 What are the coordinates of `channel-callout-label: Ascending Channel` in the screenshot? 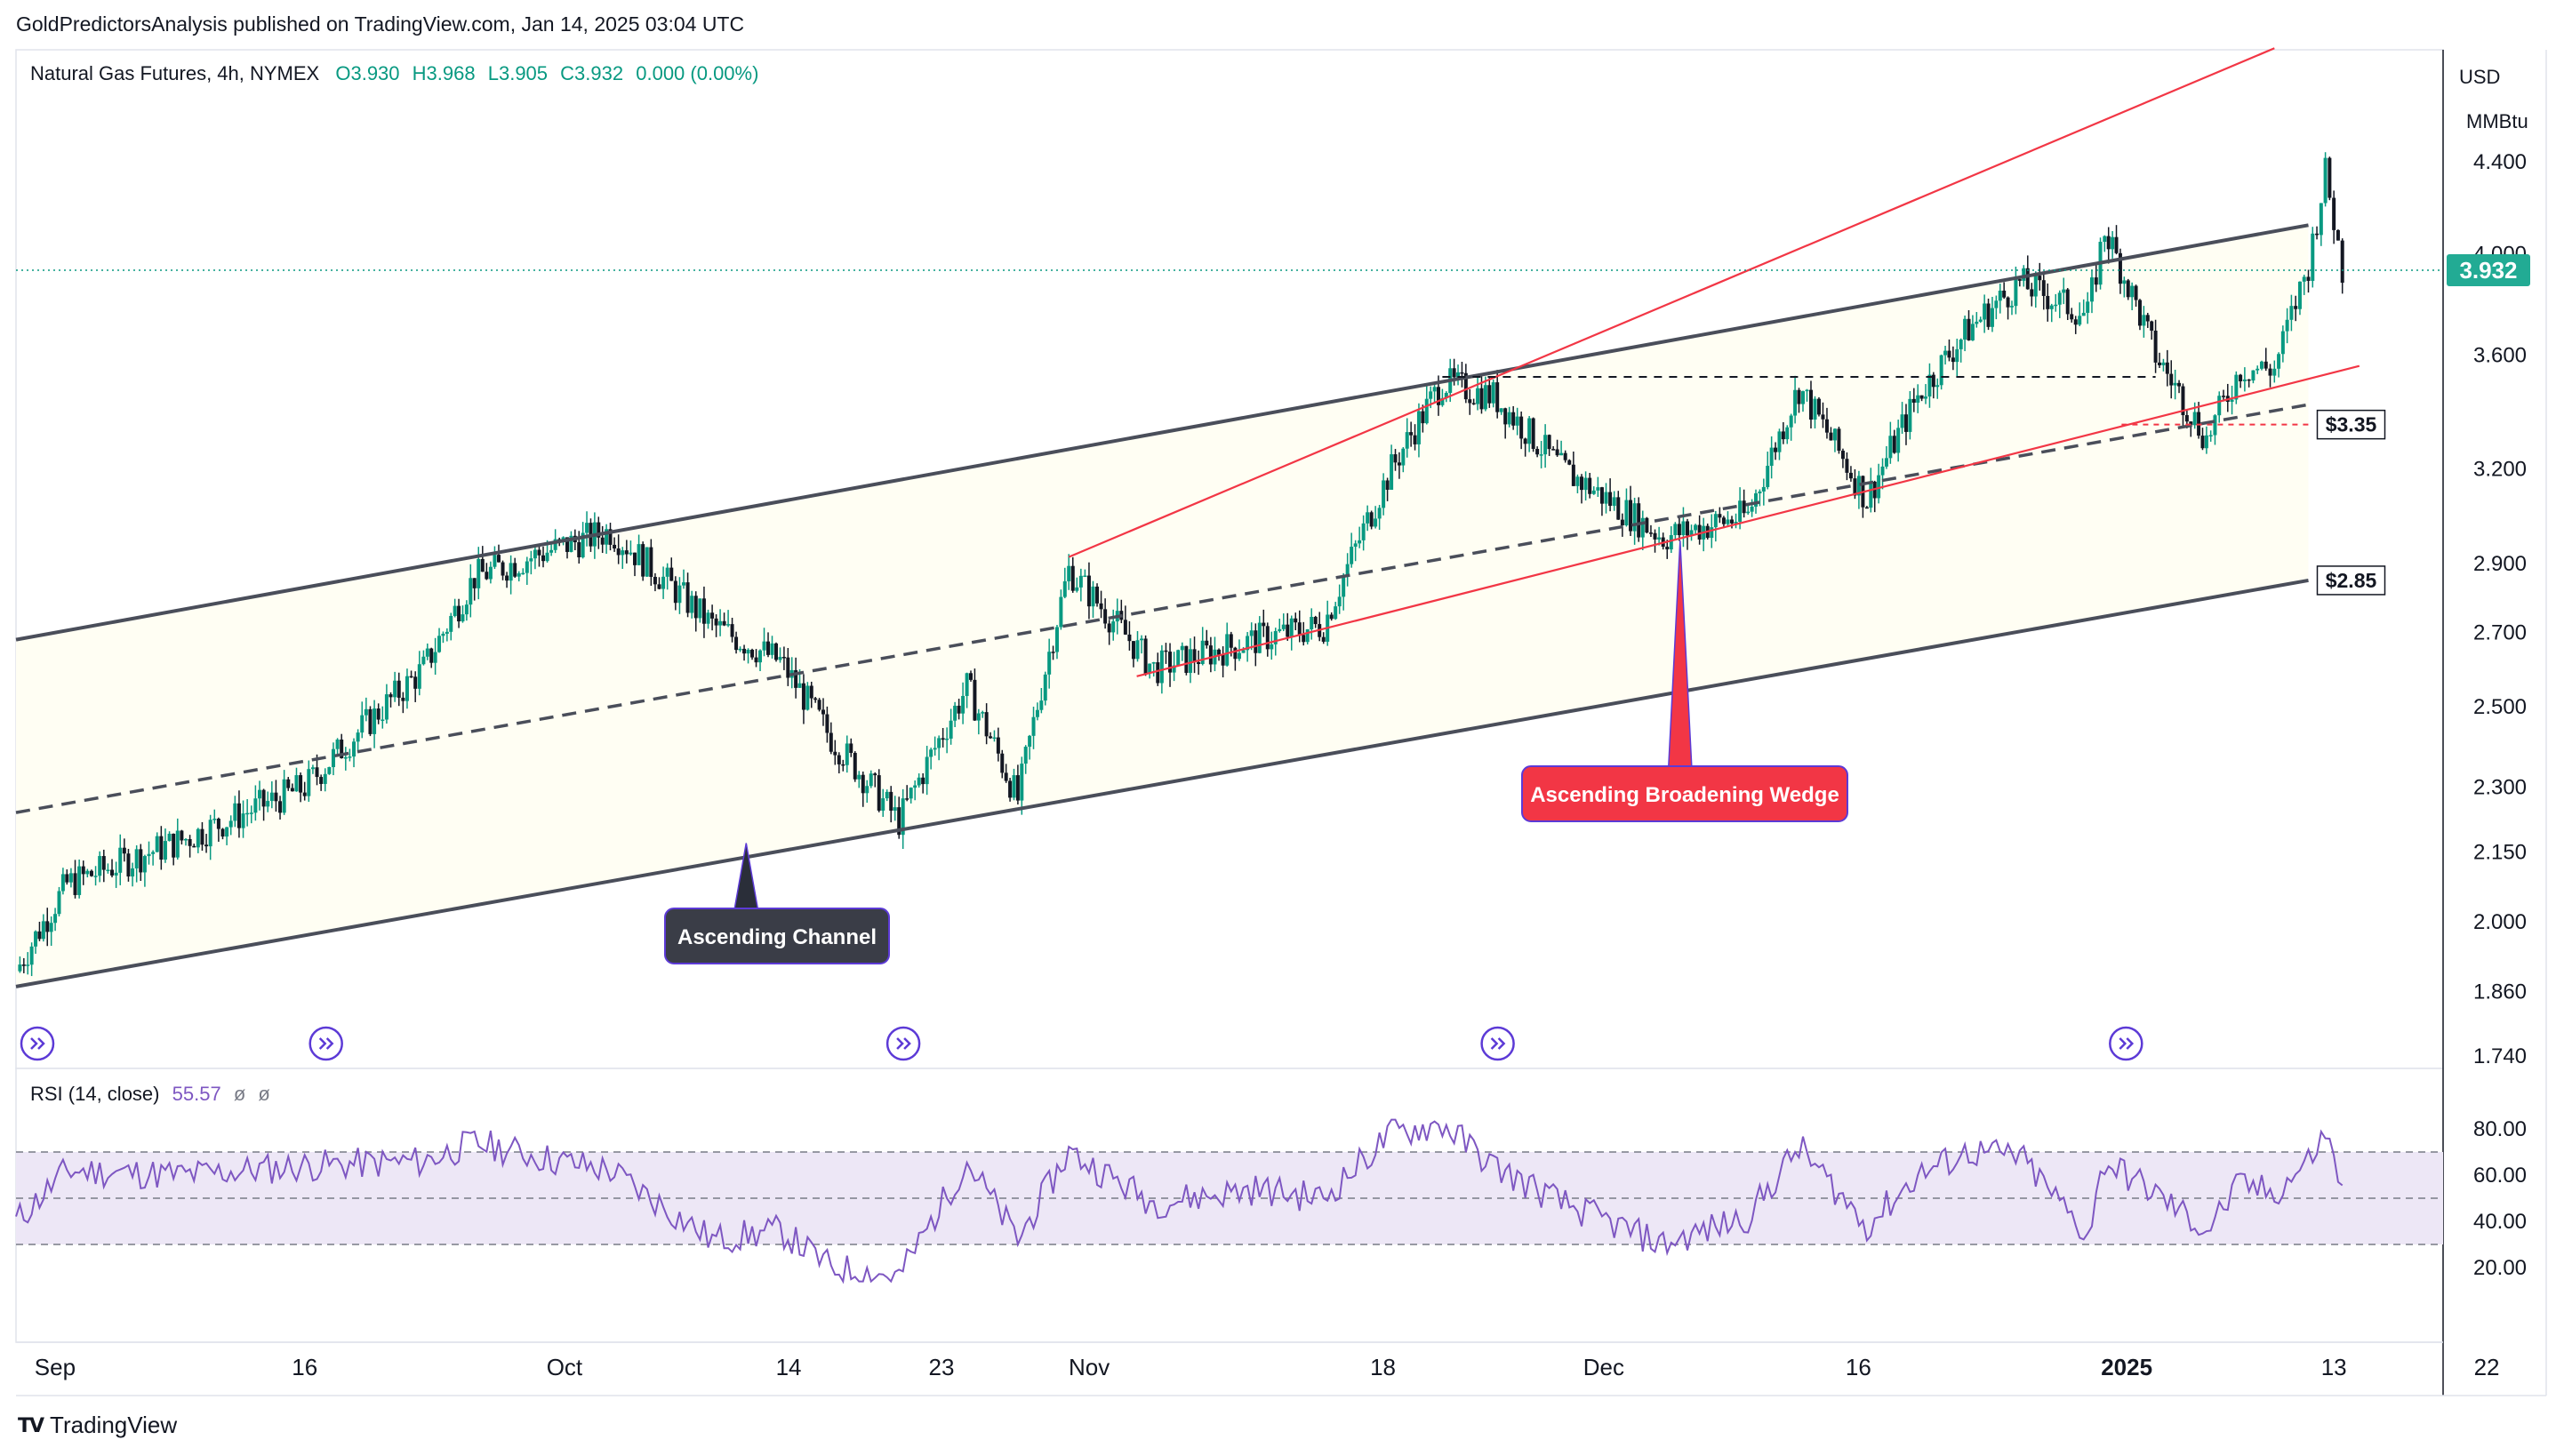 It's located at (777, 937).